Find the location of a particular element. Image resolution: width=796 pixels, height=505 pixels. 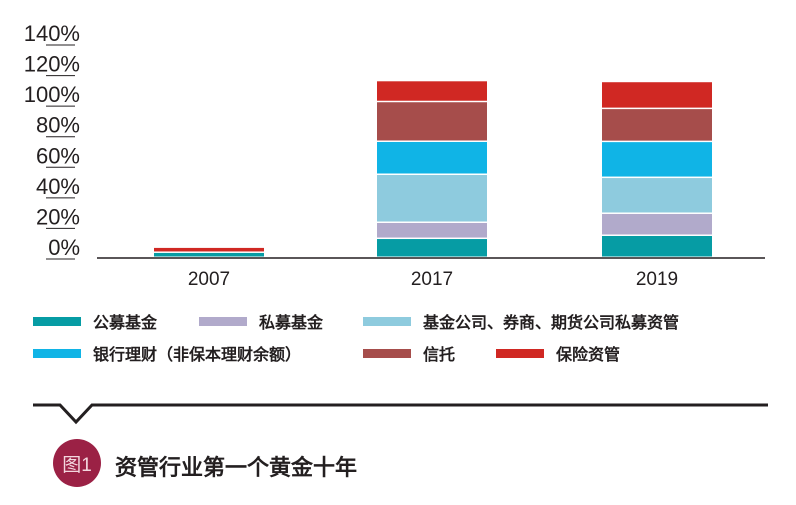

section-divider is located at coordinates (400, 414).